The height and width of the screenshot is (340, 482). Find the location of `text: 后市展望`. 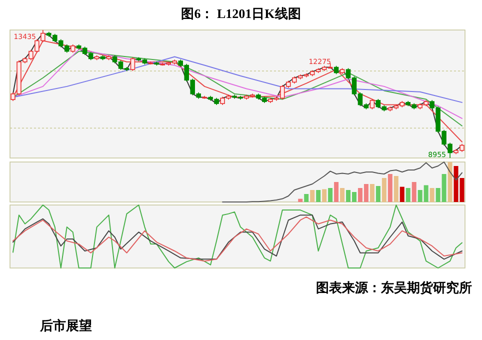

text: 后市展望 is located at coordinates (65, 325).